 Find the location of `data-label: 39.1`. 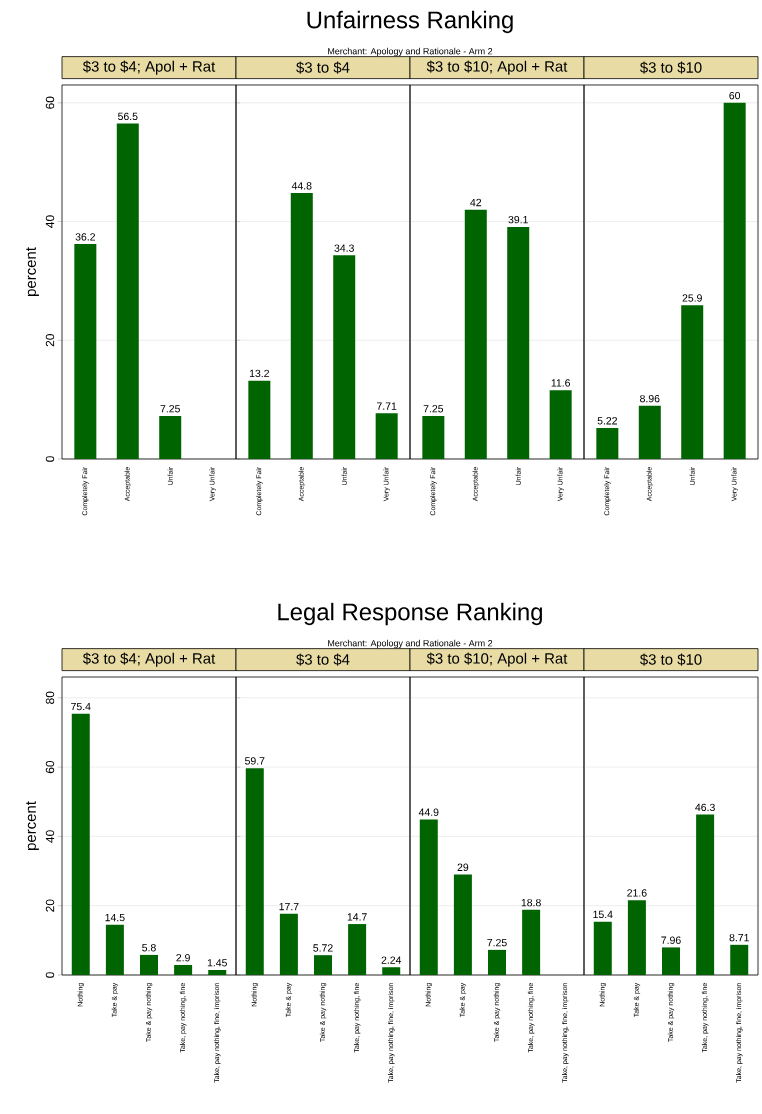

data-label: 39.1 is located at coordinates (518, 219).